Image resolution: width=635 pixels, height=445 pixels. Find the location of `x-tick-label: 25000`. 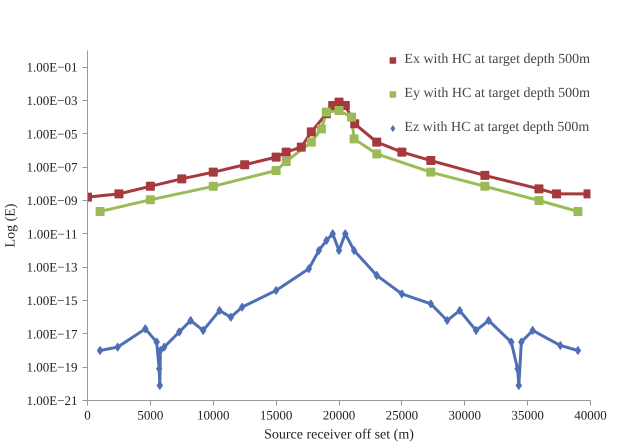

x-tick-label: 25000 is located at coordinates (402, 415).